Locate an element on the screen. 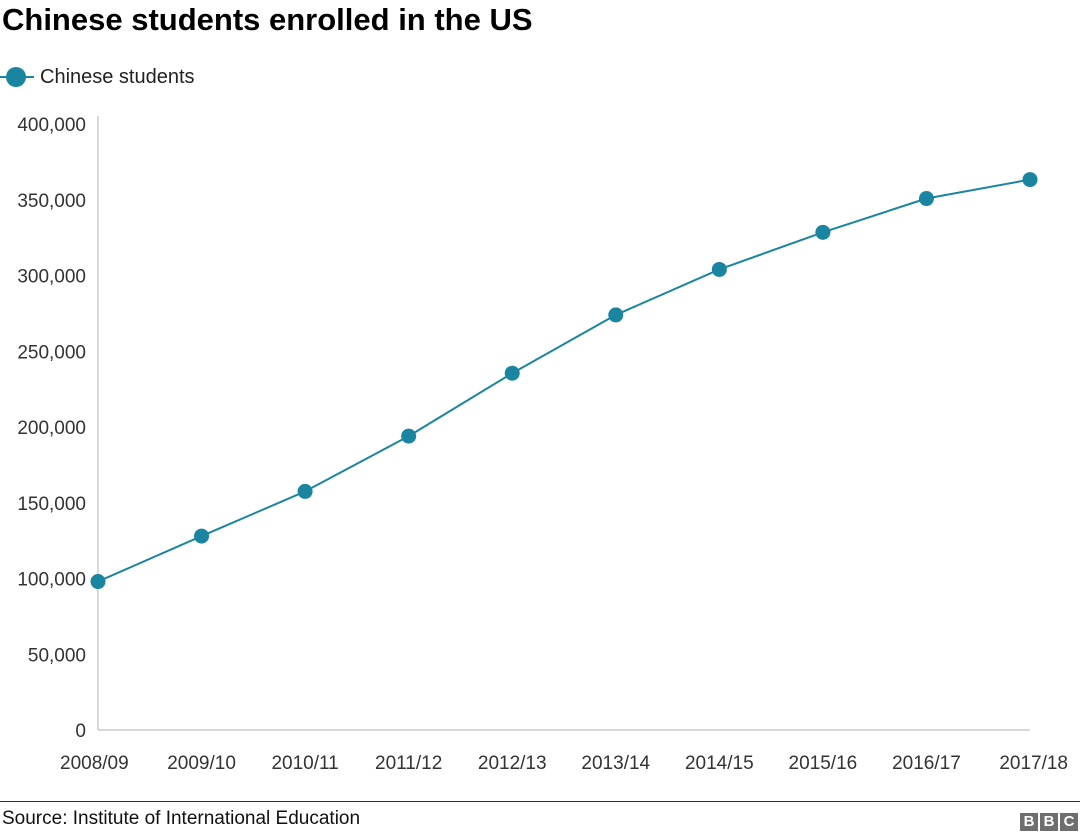  y-tick-label: 0 is located at coordinates (80, 731).